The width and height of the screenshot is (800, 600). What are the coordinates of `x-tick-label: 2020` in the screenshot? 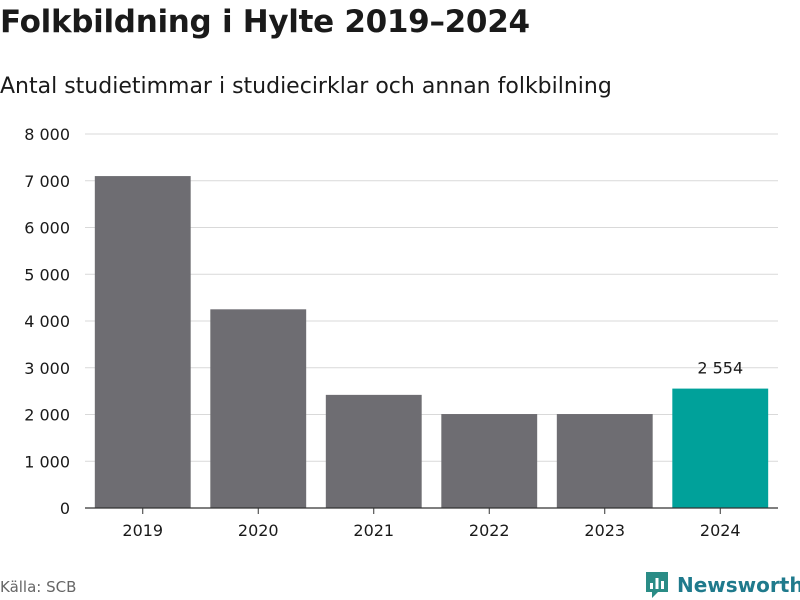 It's located at (258, 530).